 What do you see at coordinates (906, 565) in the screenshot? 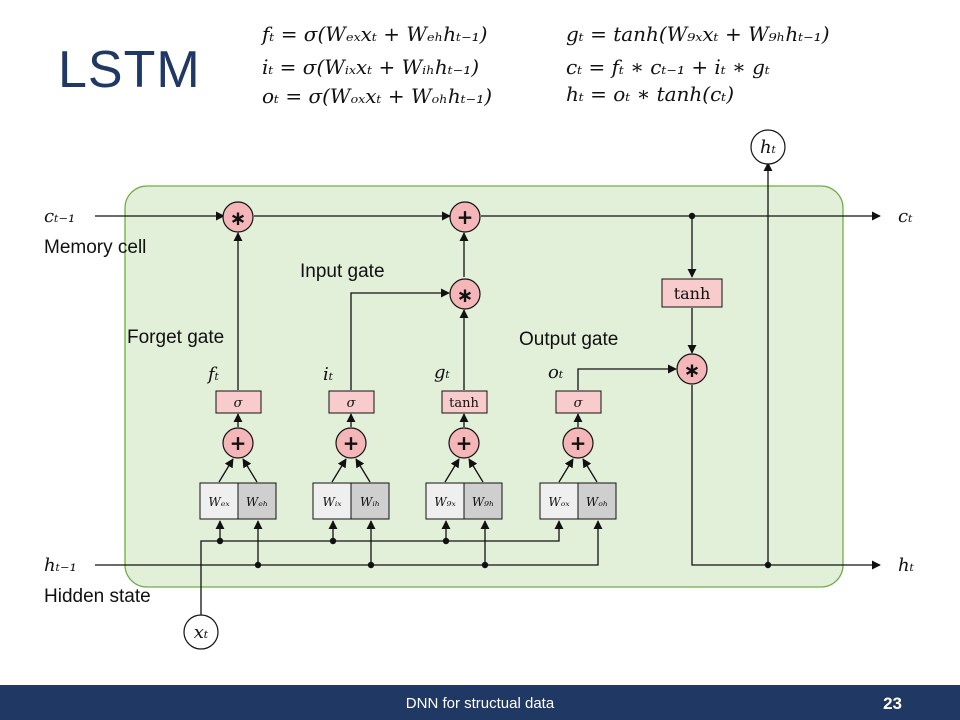
I see `label-h-t: hₜ` at bounding box center [906, 565].